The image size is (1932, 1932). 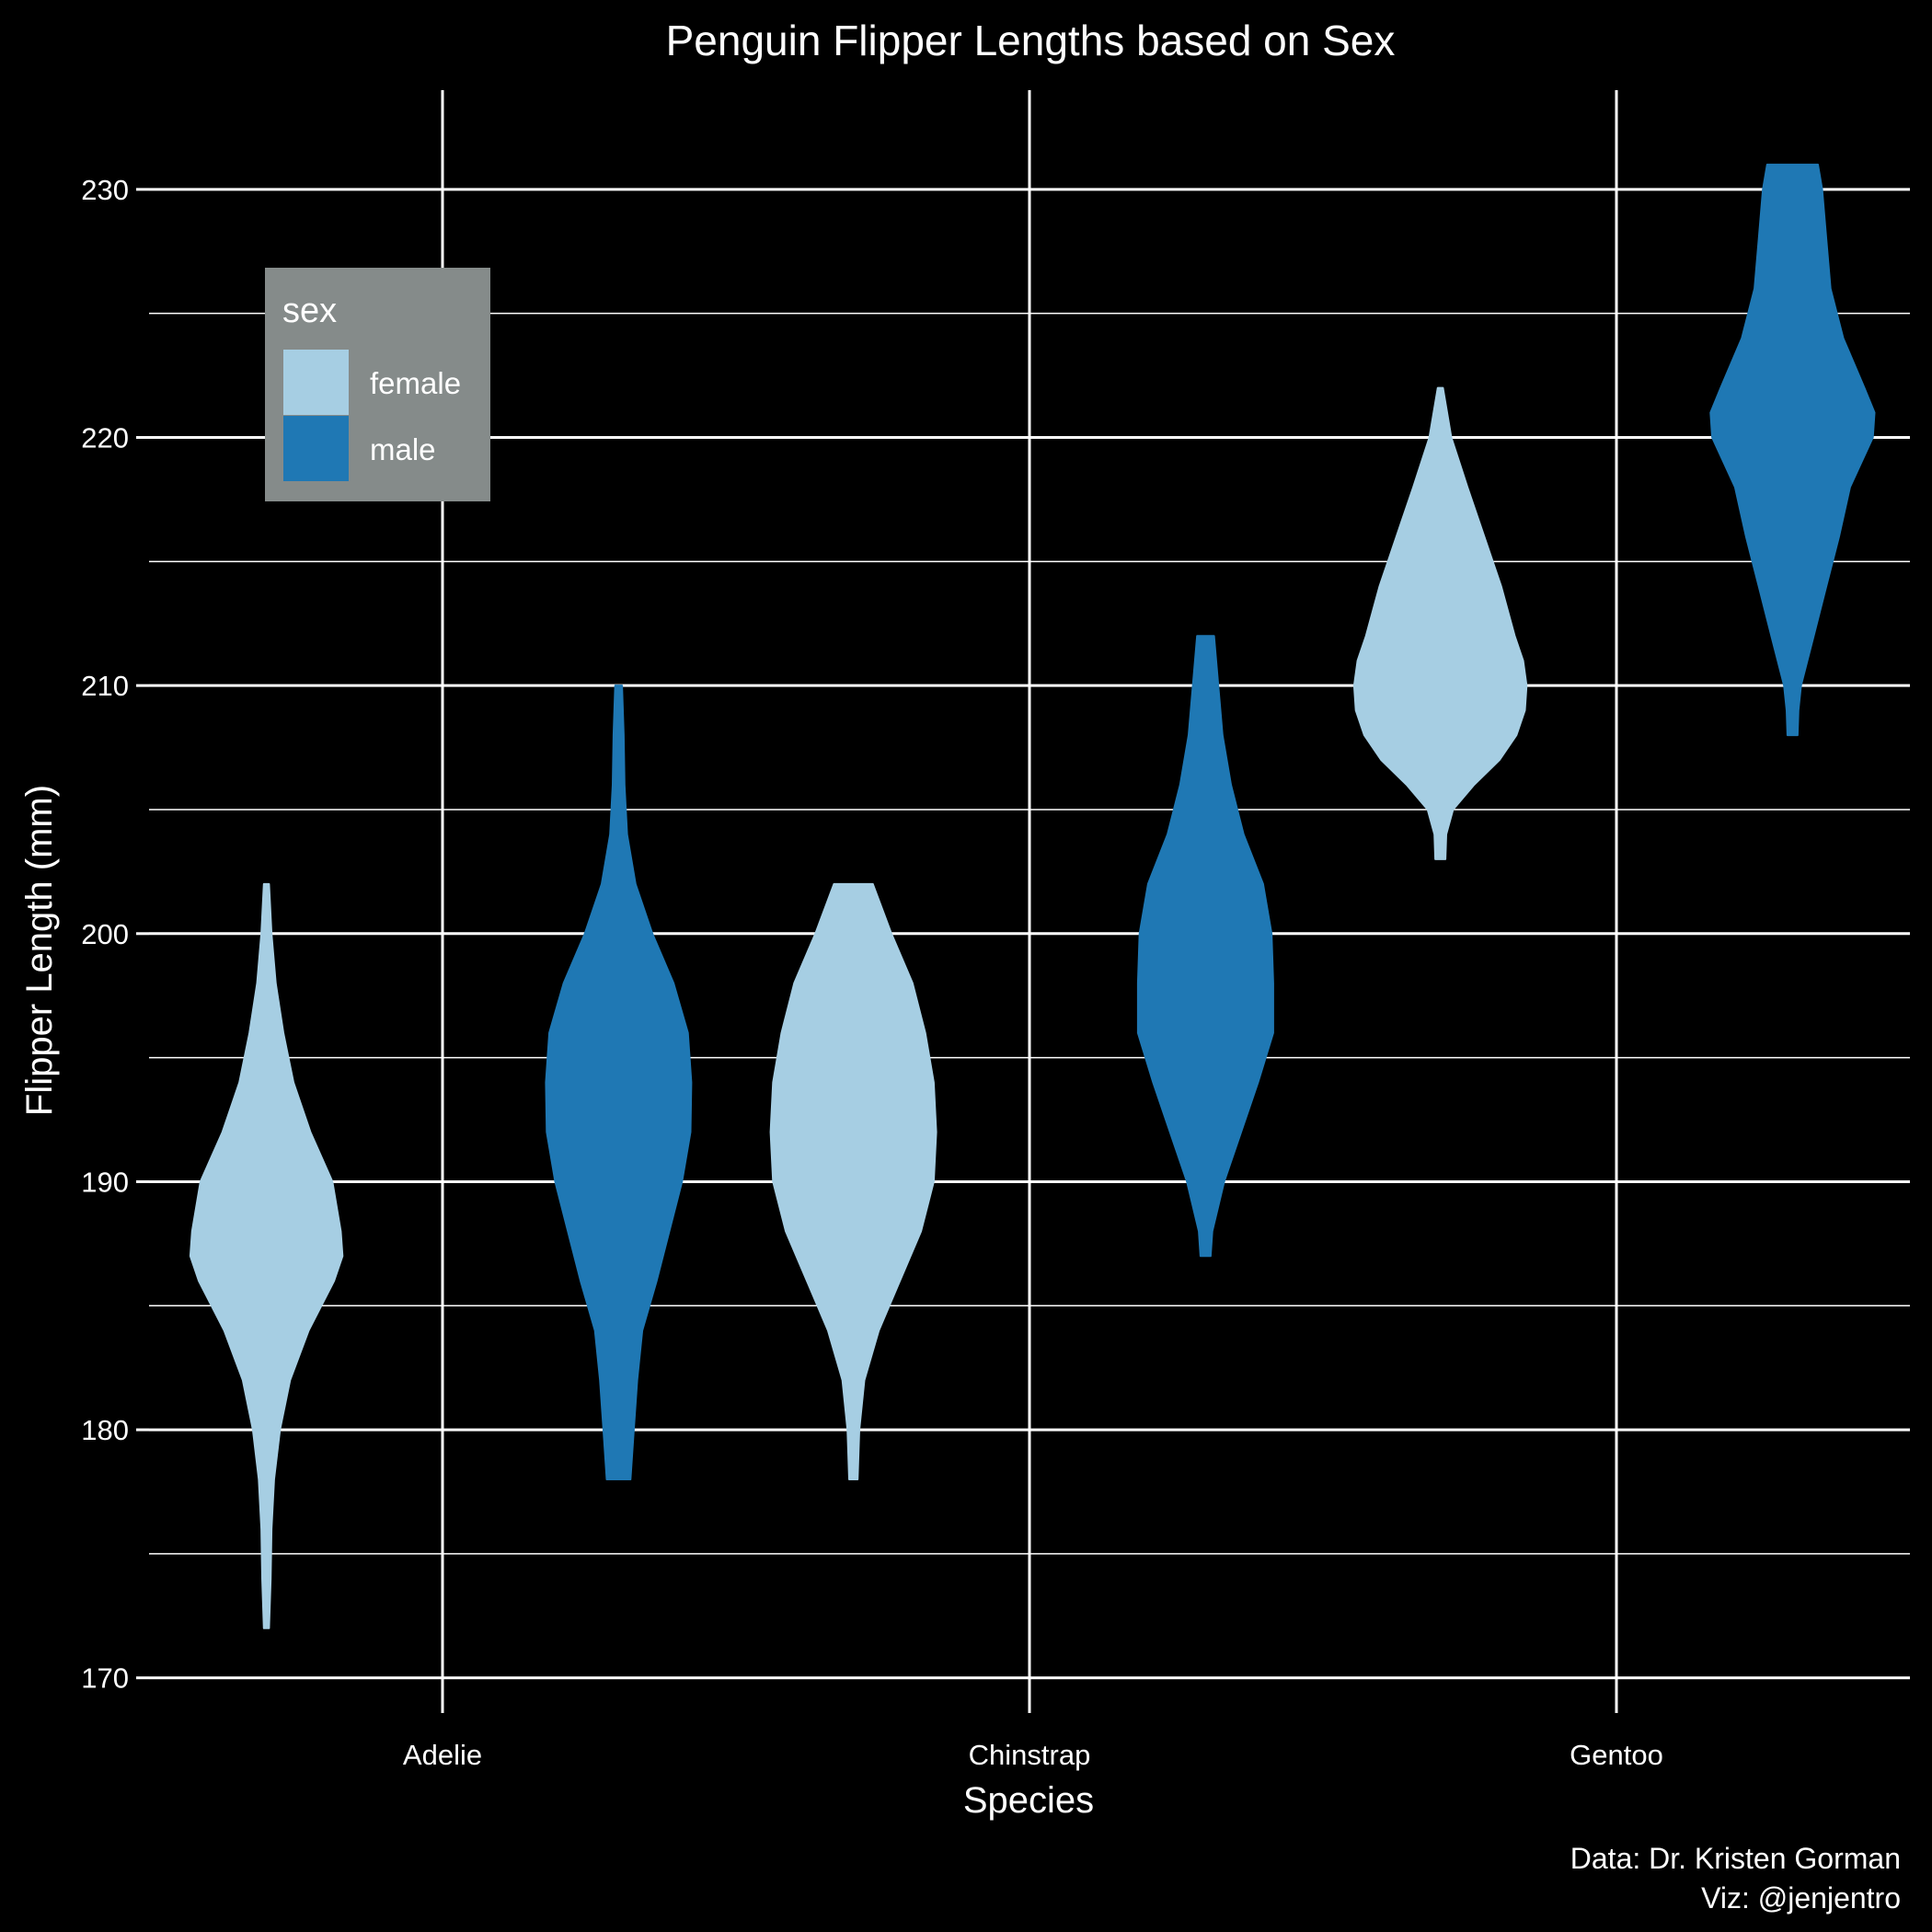 I want to click on violin-female-chinstrap, so click(x=853, y=1181).